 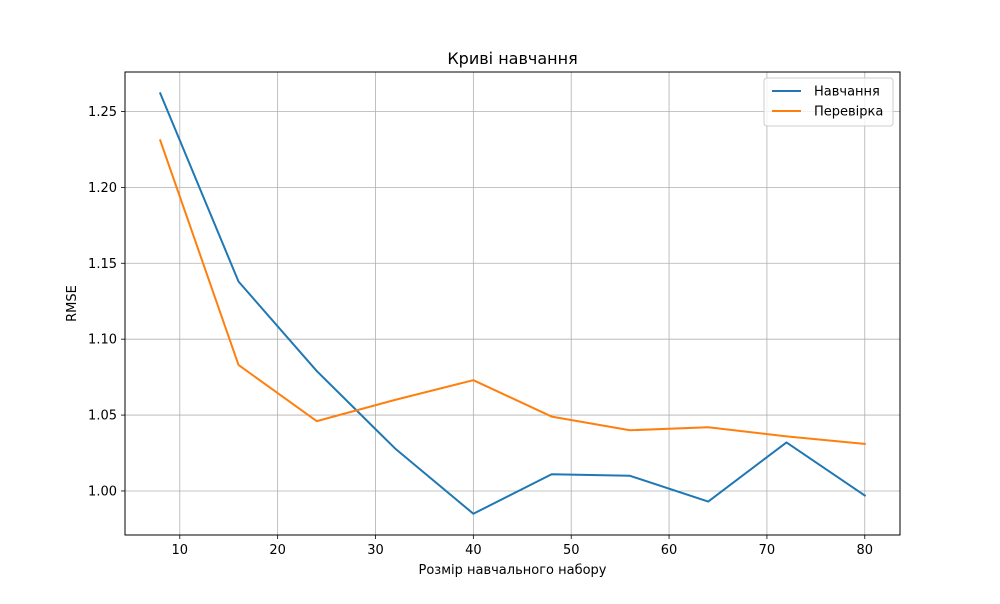 What do you see at coordinates (102, 264) in the screenshot?
I see `y-tick-label: 1.15` at bounding box center [102, 264].